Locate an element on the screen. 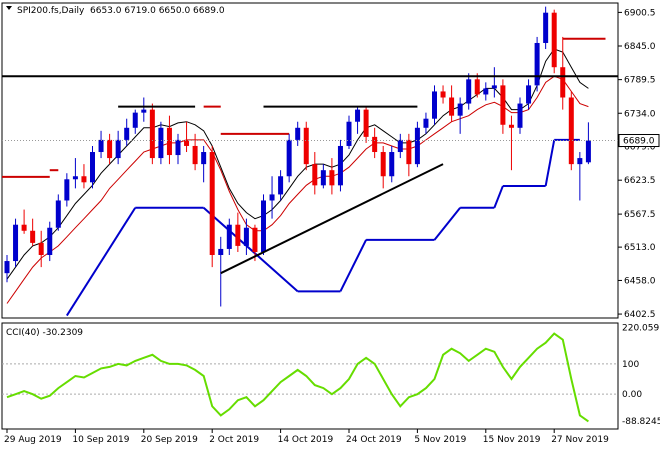 The width and height of the screenshot is (660, 450). date-tick-label: 29 Aug 2019 is located at coordinates (33, 440).